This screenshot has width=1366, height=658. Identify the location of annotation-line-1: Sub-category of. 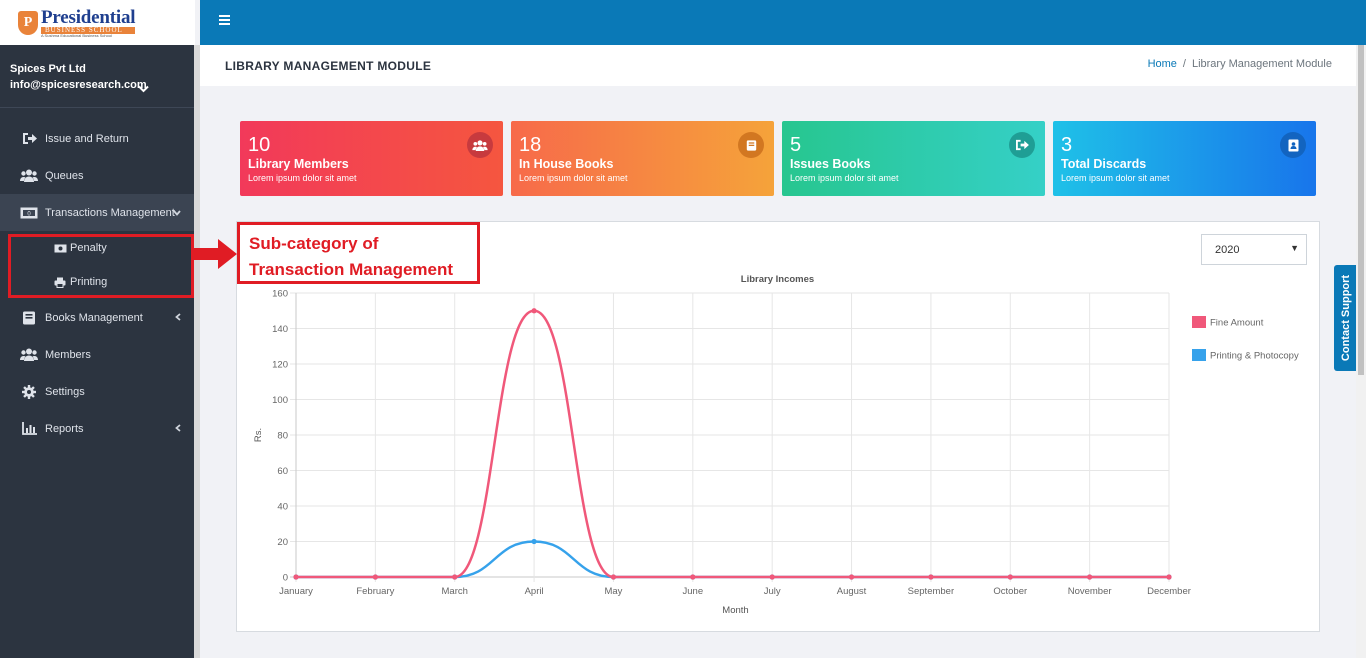
(314, 243).